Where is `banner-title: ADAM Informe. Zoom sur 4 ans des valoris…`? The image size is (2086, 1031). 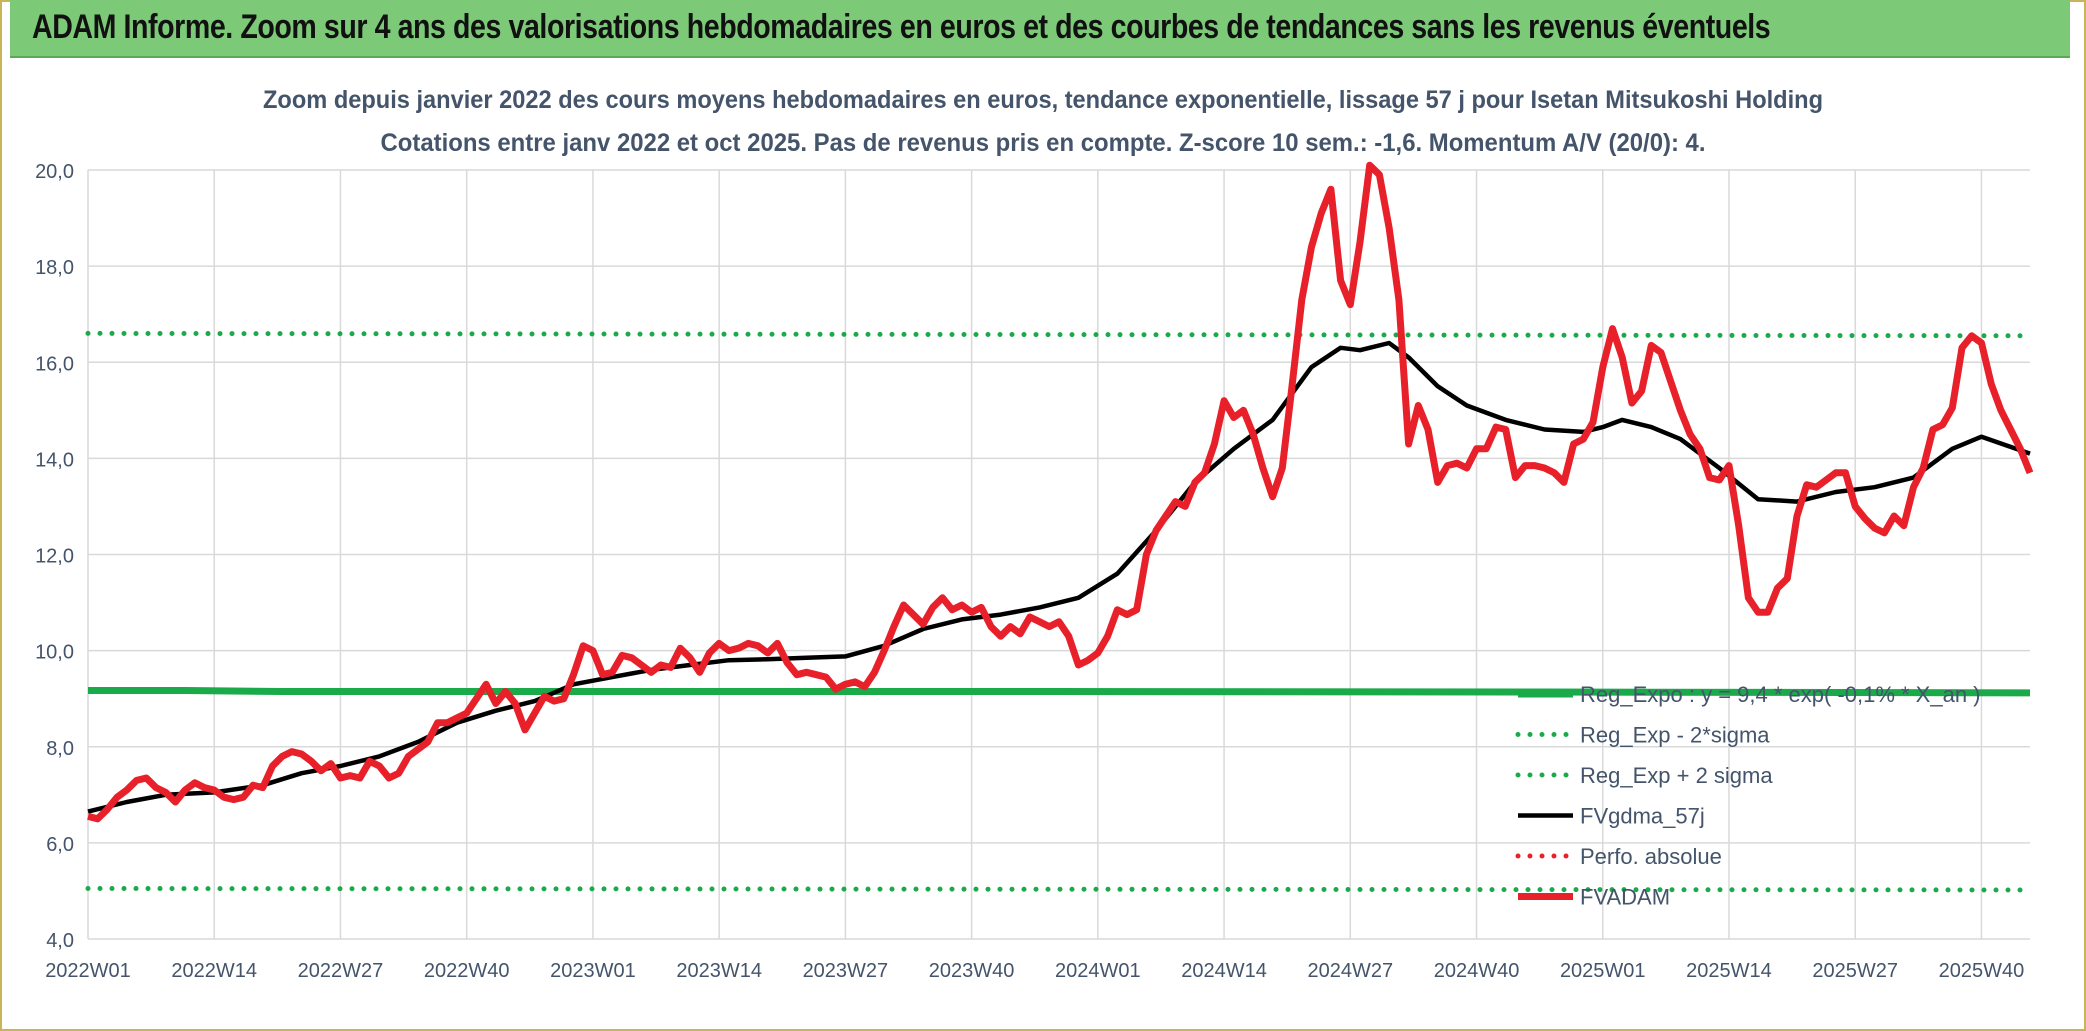 banner-title: ADAM Informe. Zoom sur 4 ans des valoris… is located at coordinates (901, 27).